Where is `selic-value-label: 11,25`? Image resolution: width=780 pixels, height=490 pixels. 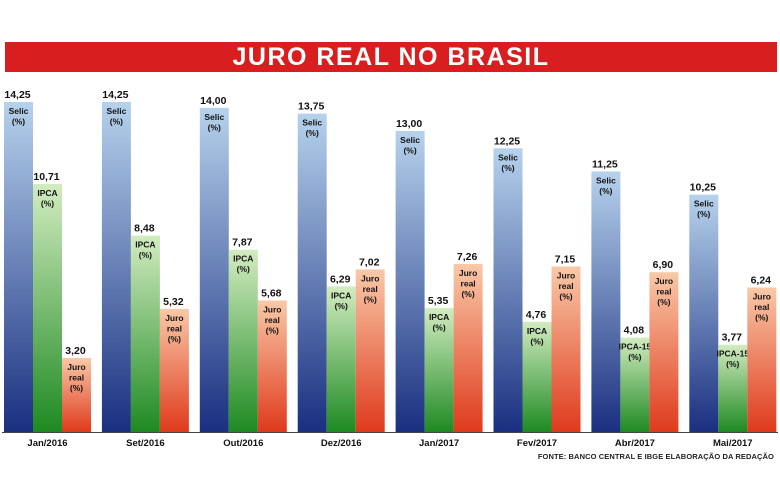 selic-value-label: 11,25 is located at coordinates (605, 164).